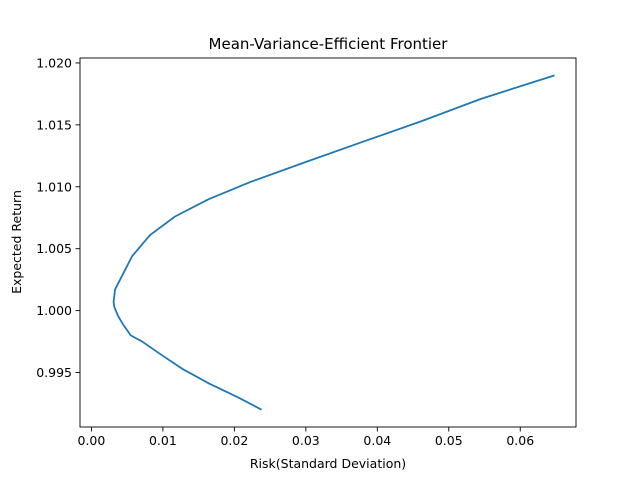  I want to click on x-tick-label: 0.03, so click(306, 440).